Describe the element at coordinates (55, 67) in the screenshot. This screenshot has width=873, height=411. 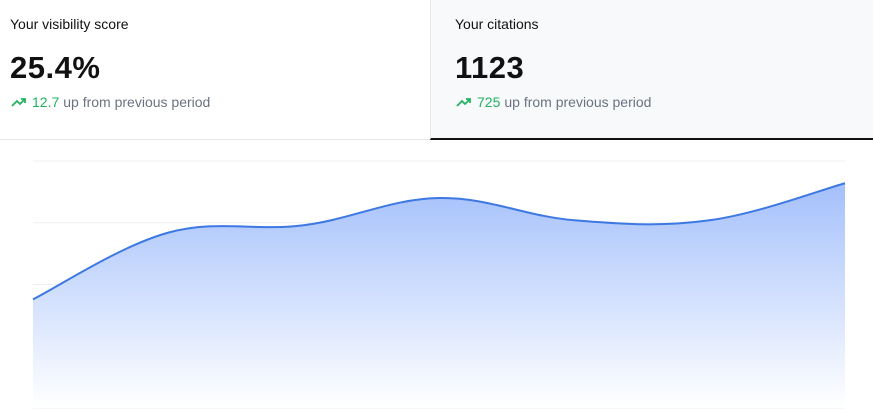
I see `tab-value: 25.4%` at that location.